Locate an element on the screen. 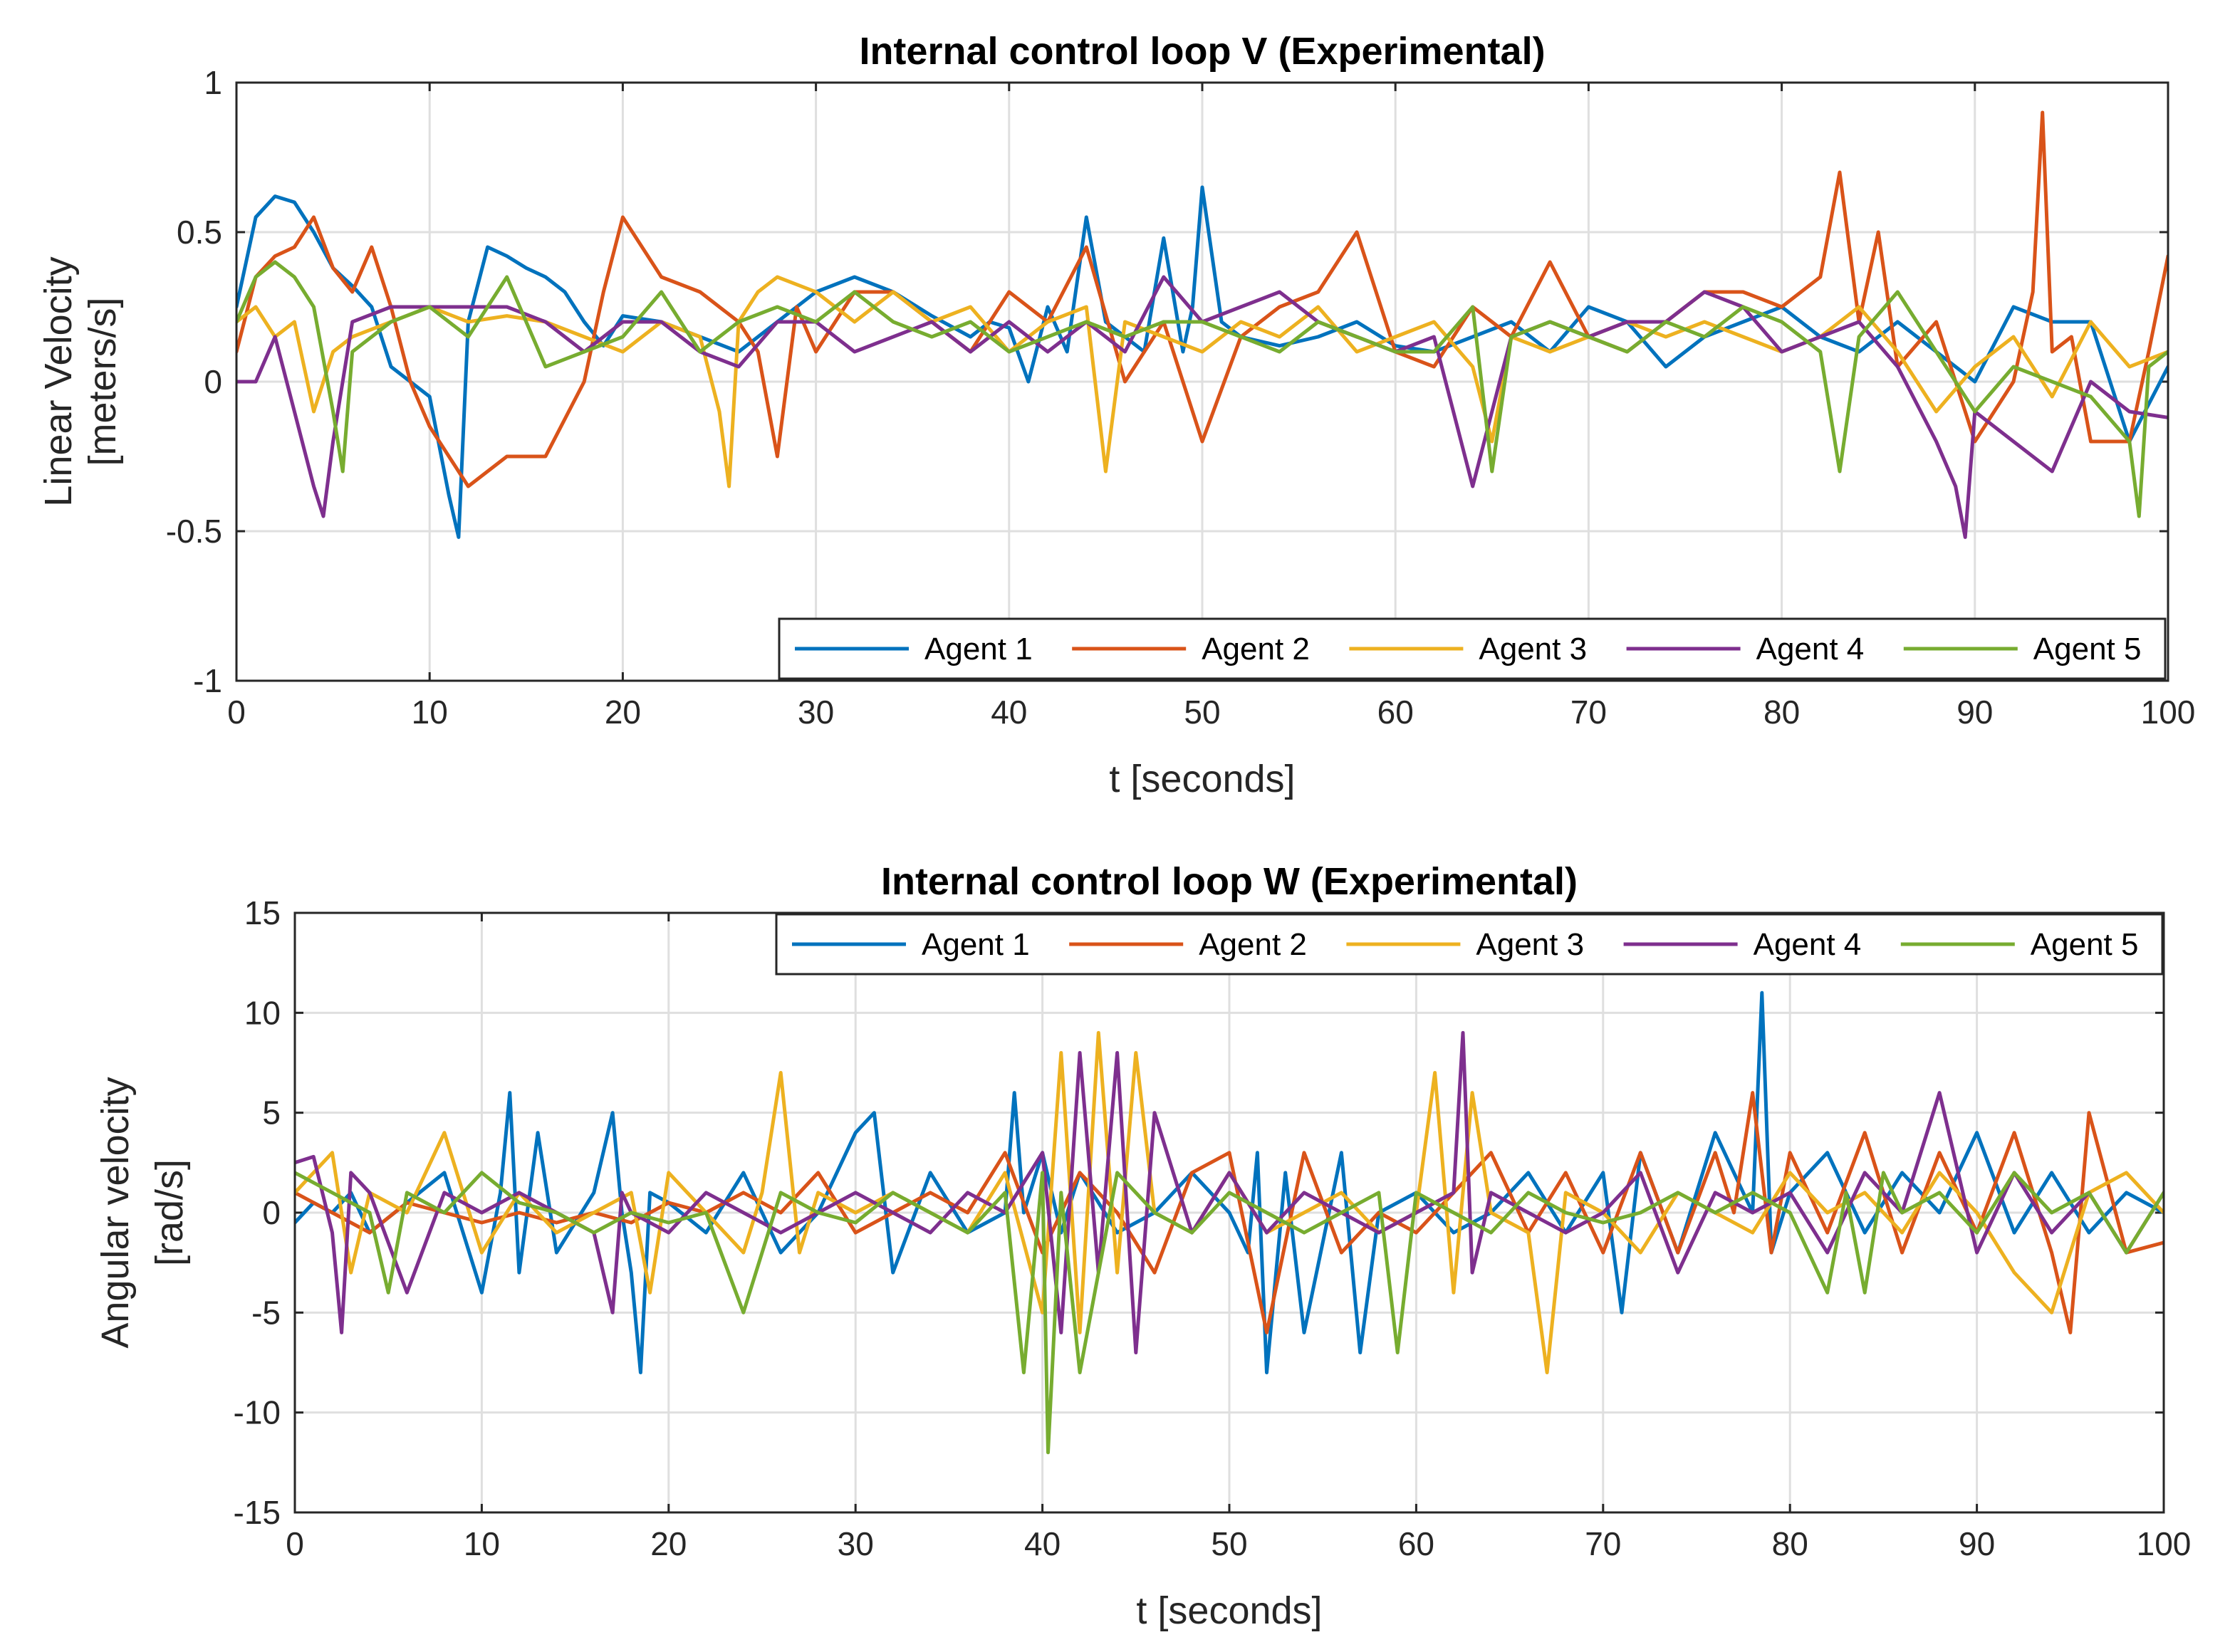 This screenshot has height=1652, width=2230. y-axis-label-line-2: [meters/s] is located at coordinates (102, 382).